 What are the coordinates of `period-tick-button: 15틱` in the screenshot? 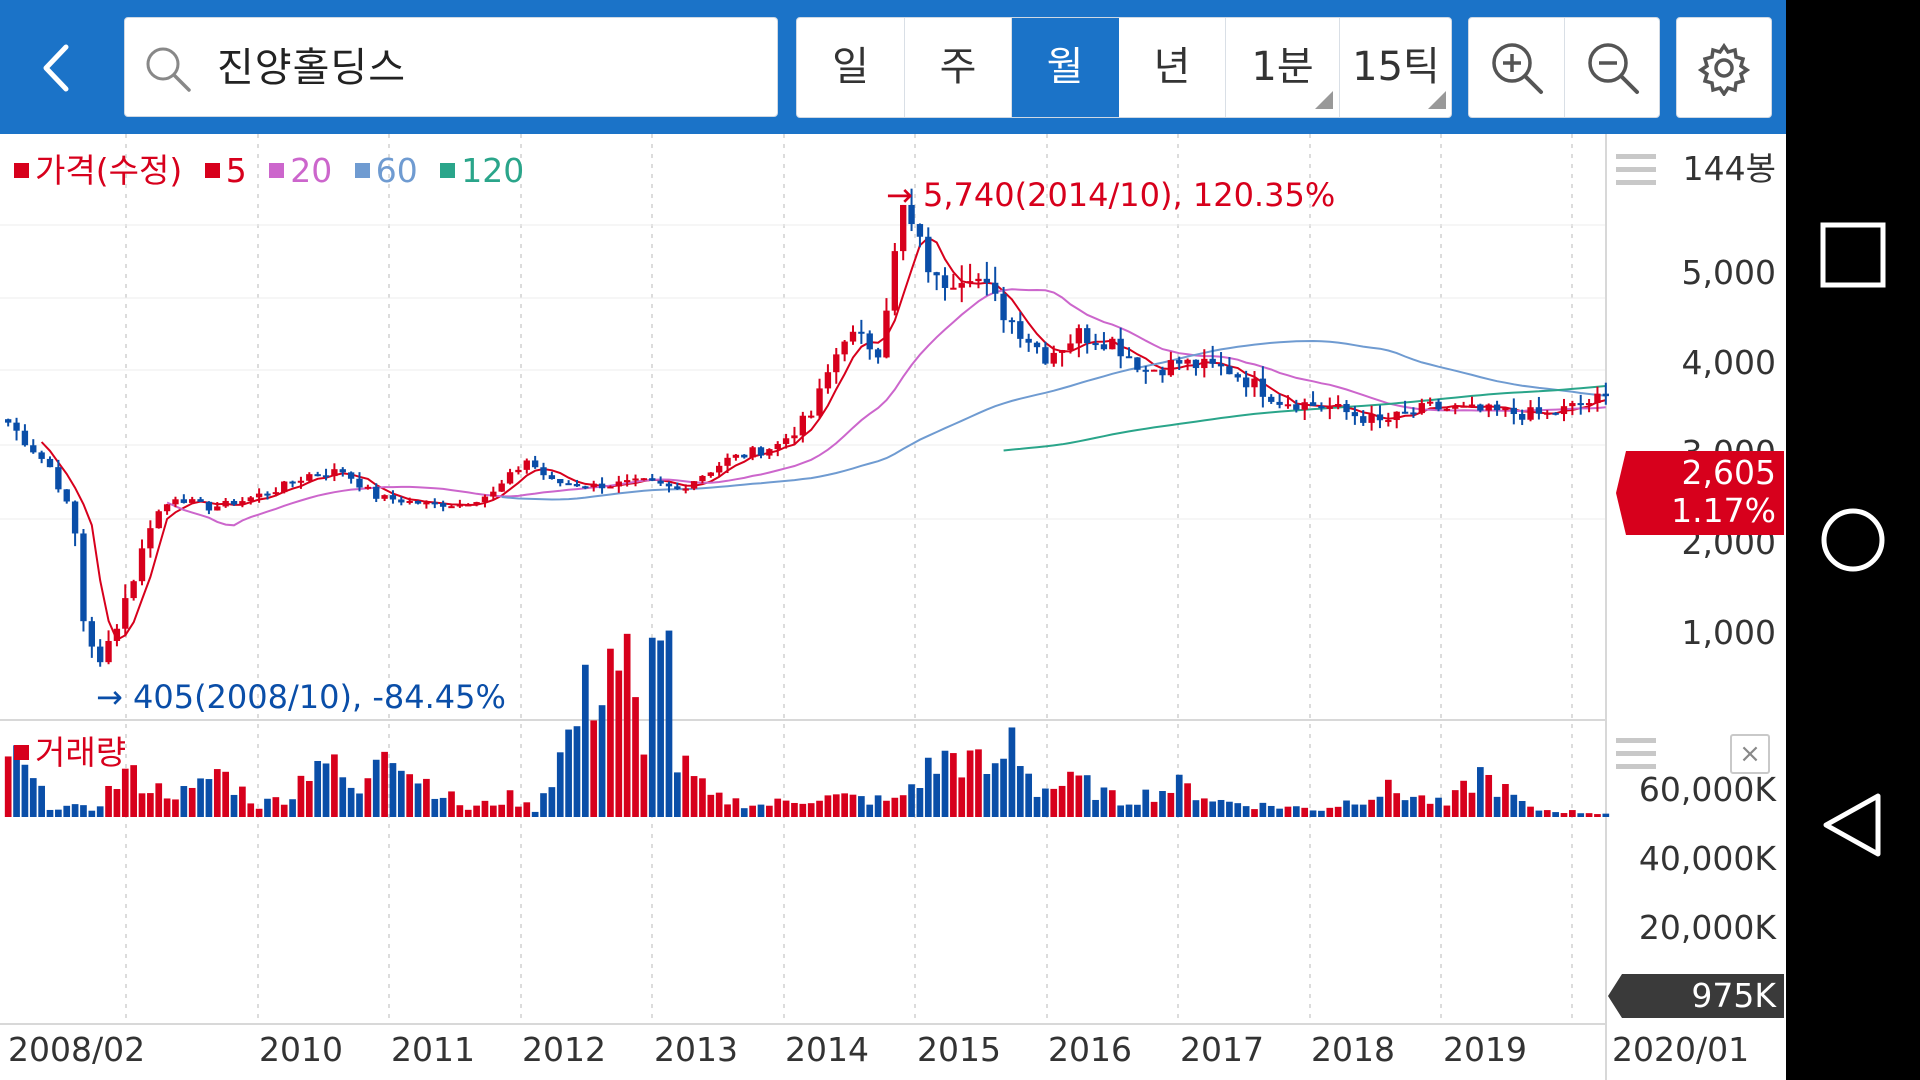 It's located at (1395, 67).